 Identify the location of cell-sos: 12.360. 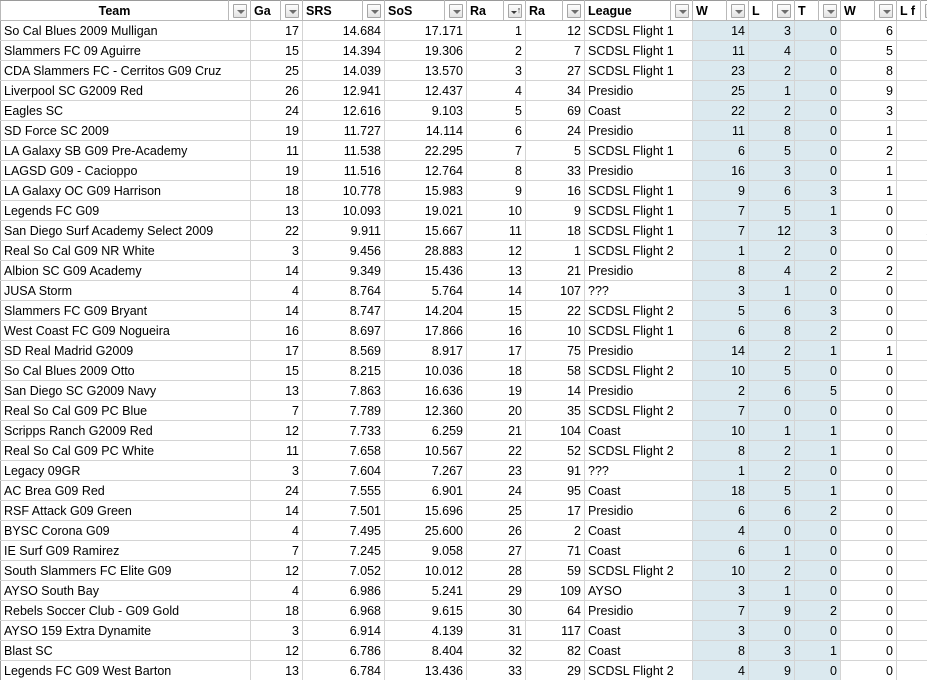
(425, 410).